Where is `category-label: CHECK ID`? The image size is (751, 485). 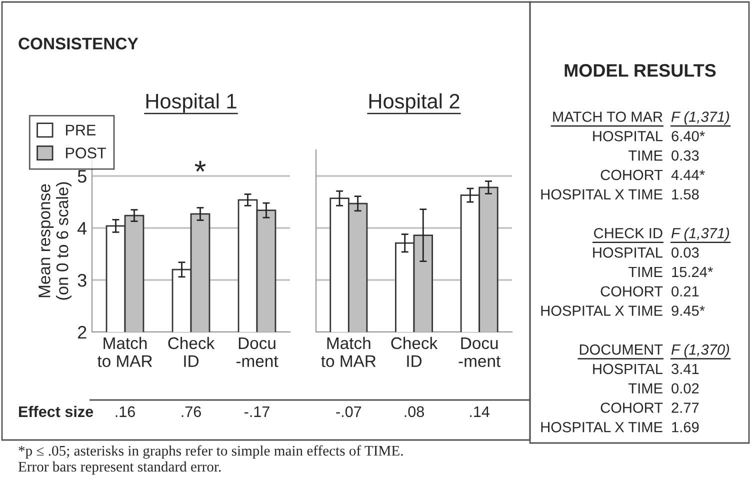 category-label: CHECK ID is located at coordinates (628, 233).